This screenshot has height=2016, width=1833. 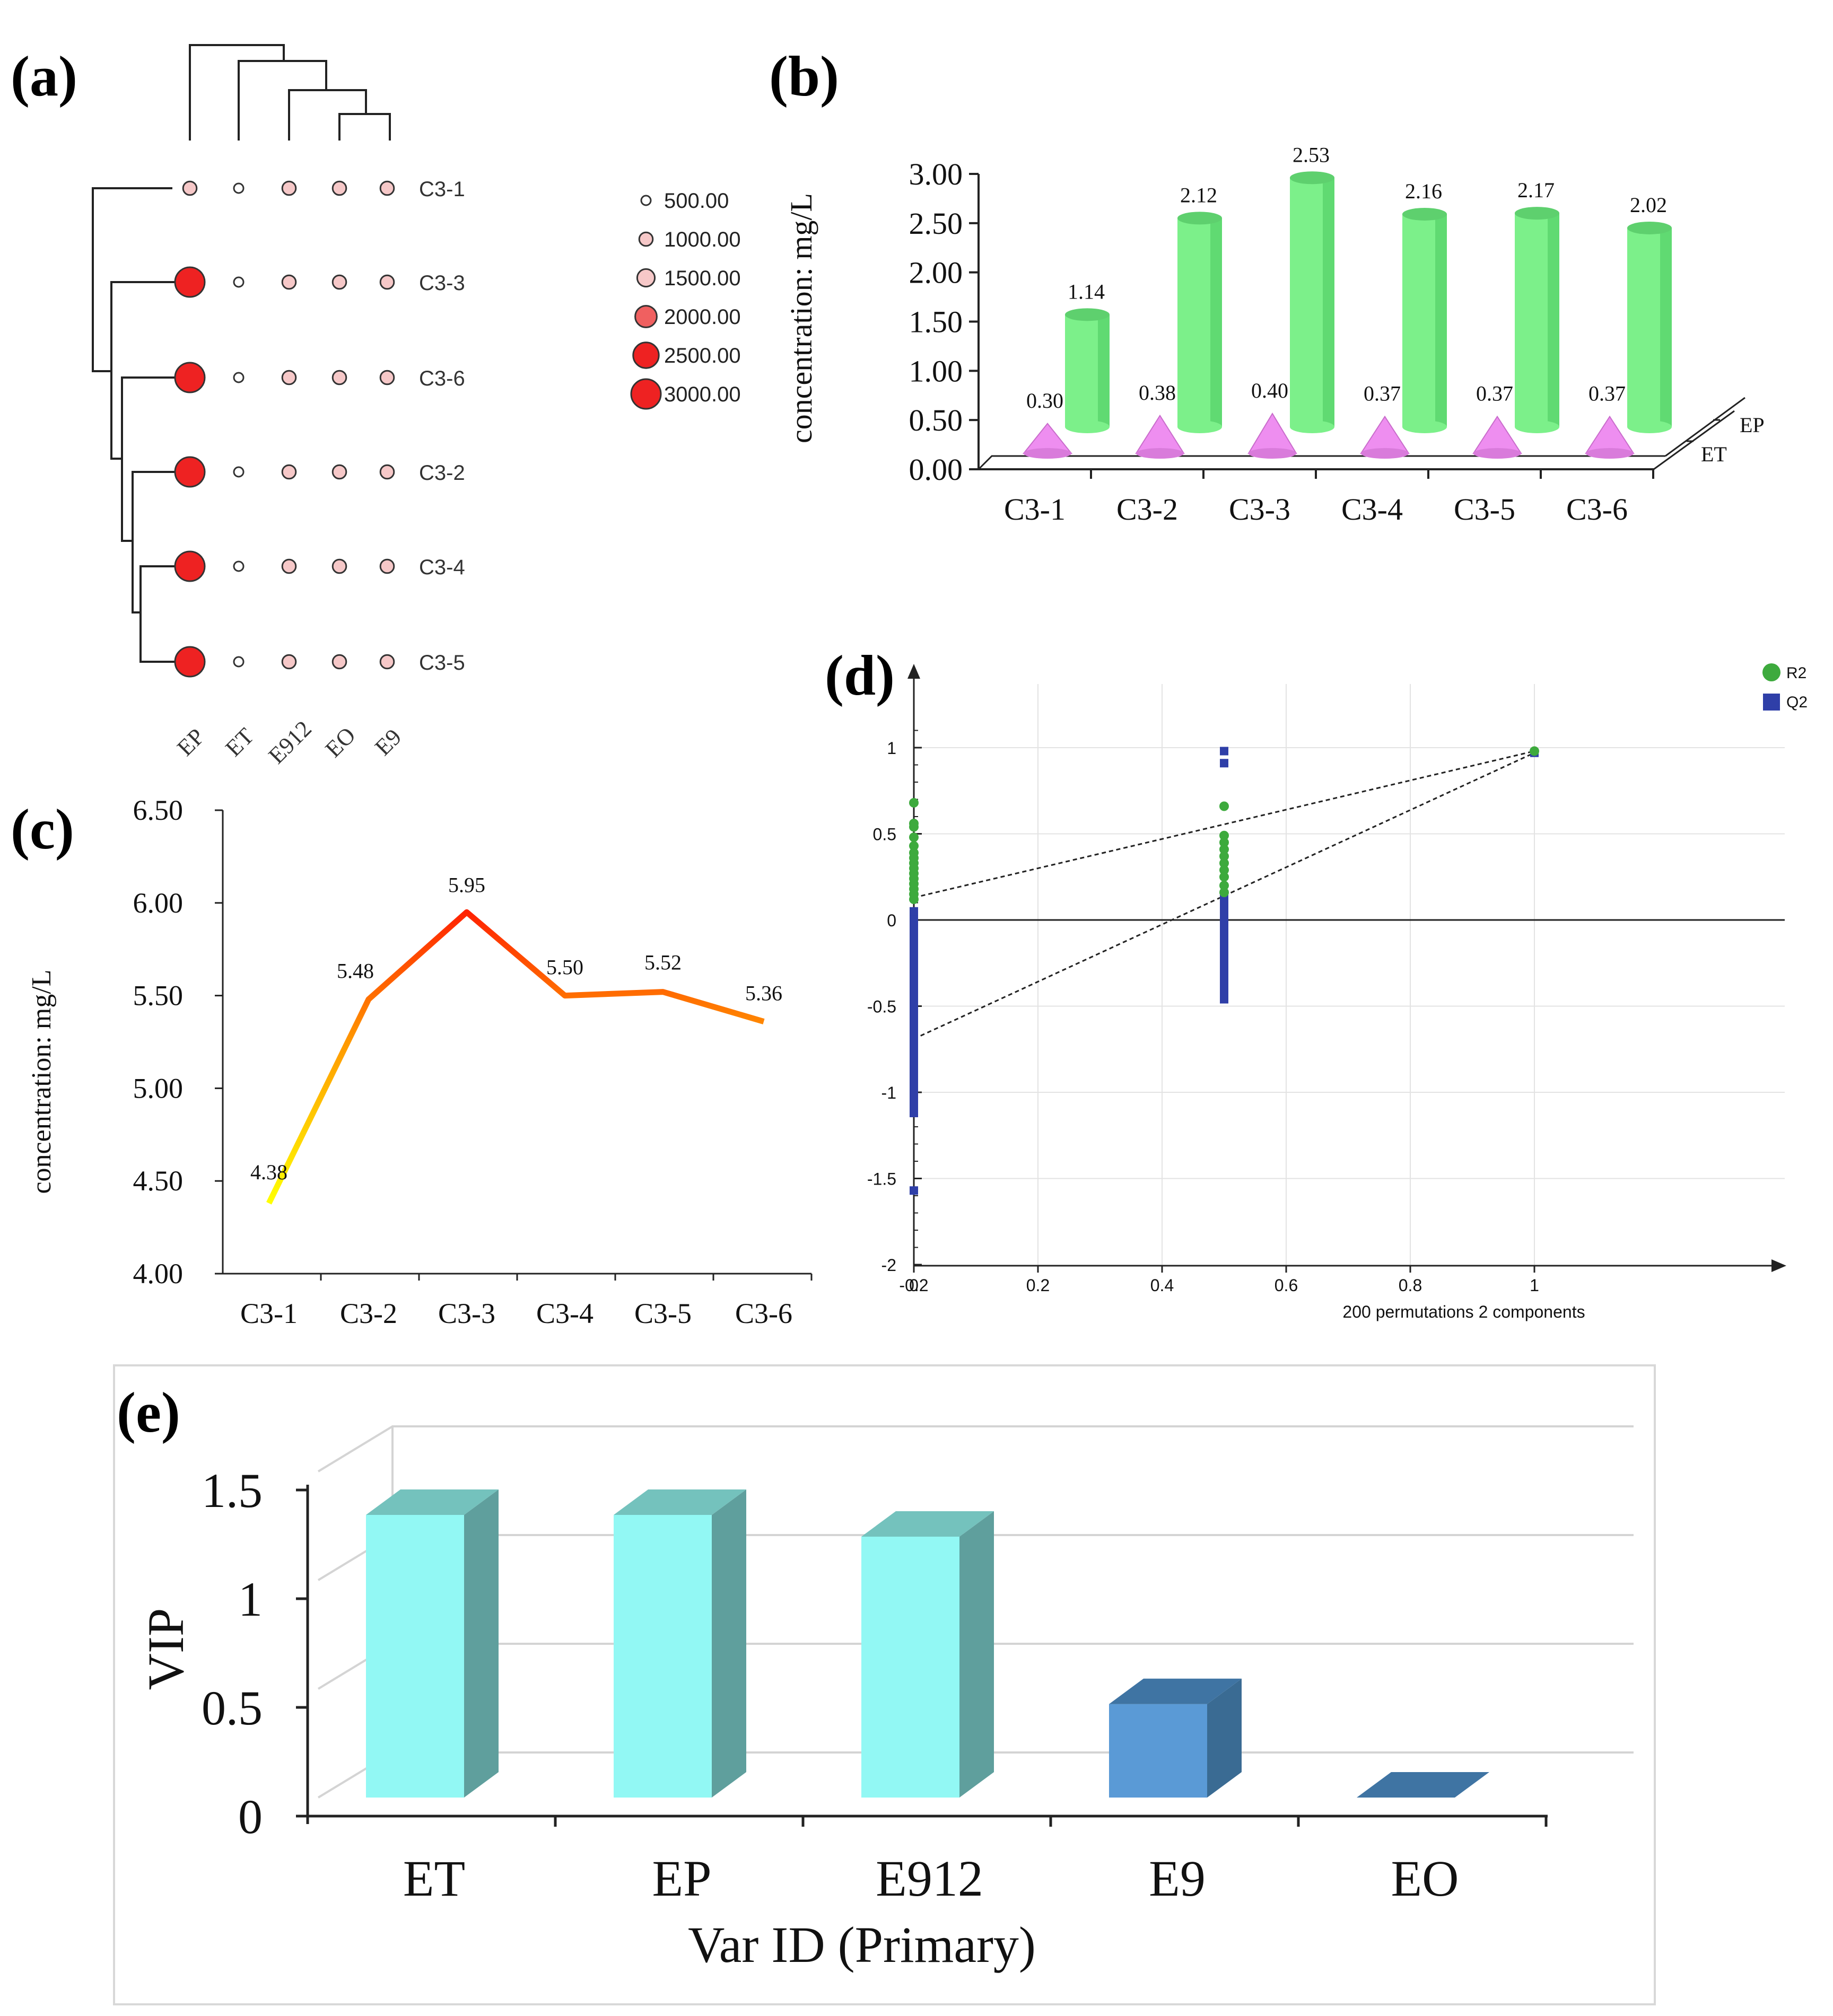 I want to click on row-label: C3-1, so click(x=442, y=189).